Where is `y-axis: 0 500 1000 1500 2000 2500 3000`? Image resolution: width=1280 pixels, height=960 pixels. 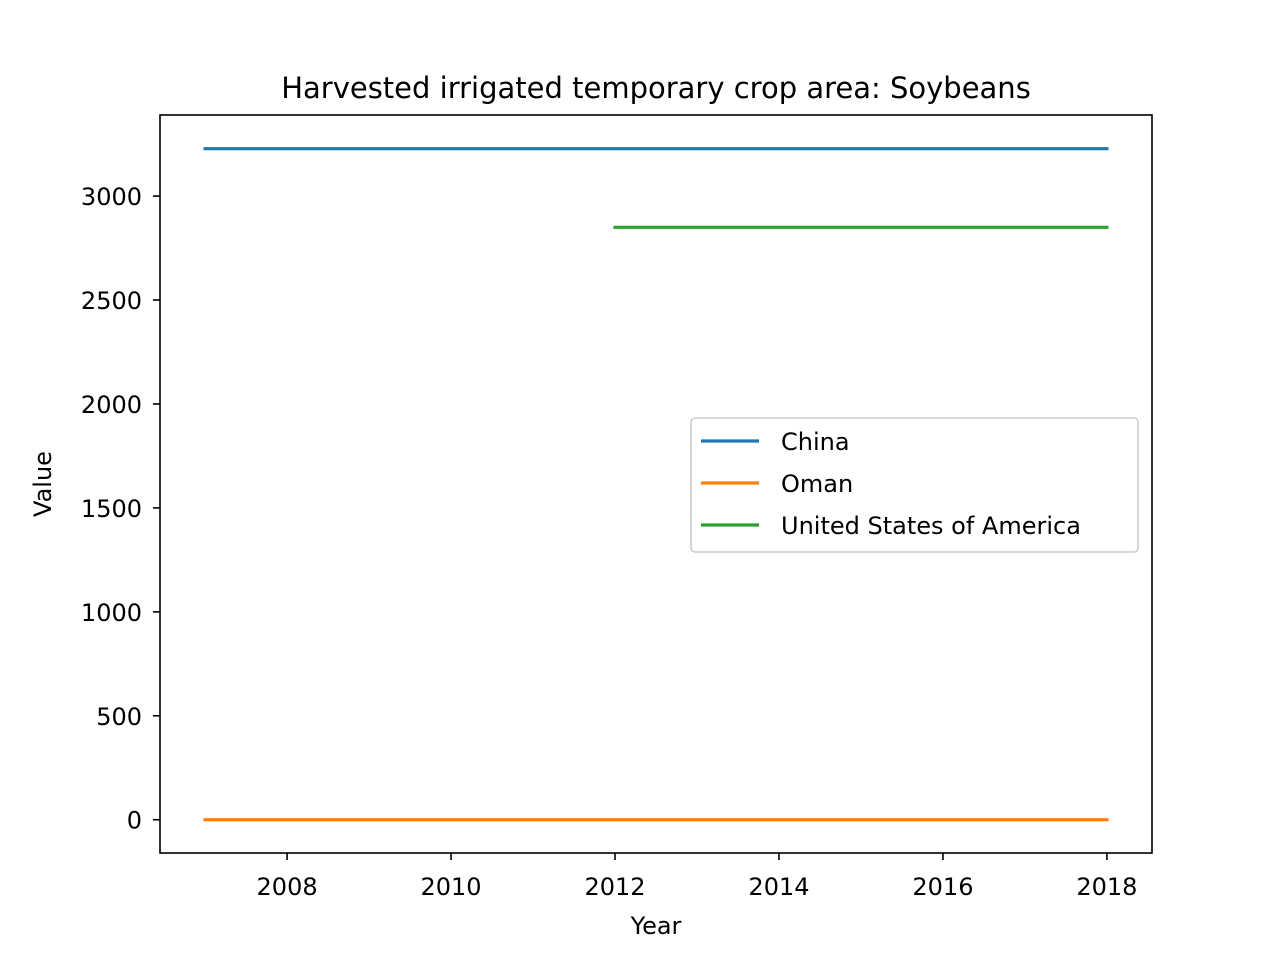
y-axis: 0 500 1000 1500 2000 2500 3000 is located at coordinates (120, 509).